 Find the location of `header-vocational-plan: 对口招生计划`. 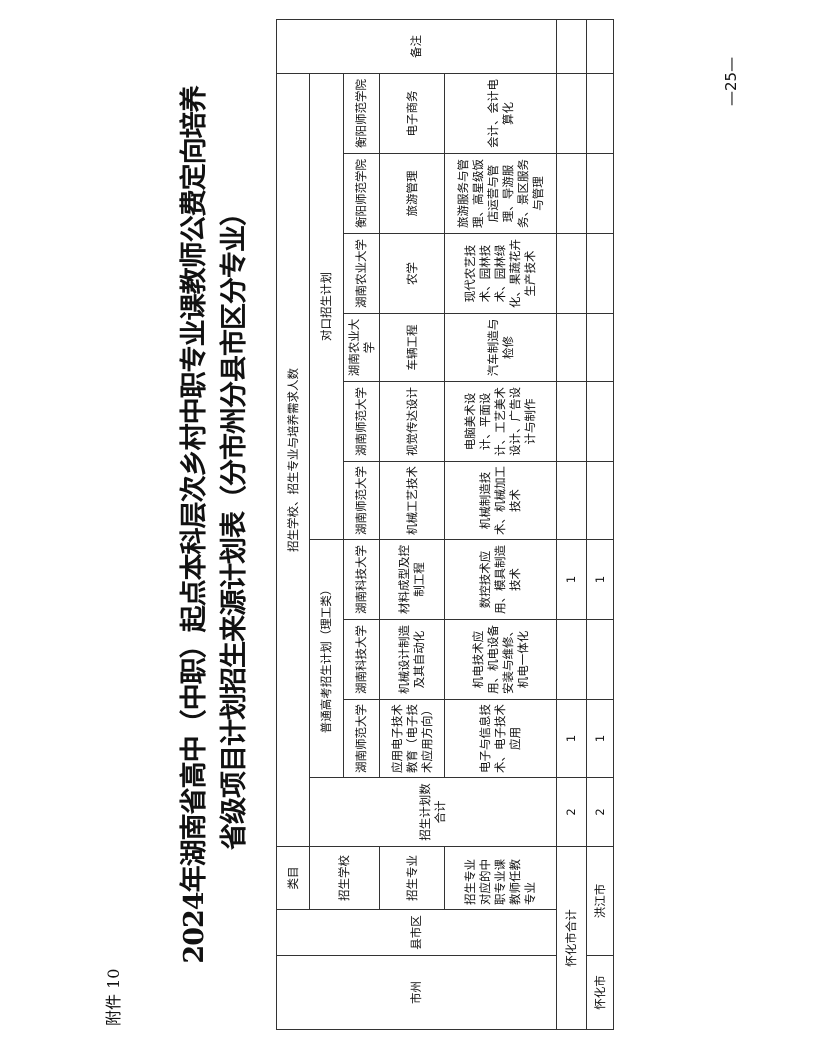

header-vocational-plan: 对口招生计划 is located at coordinates (326, 306).